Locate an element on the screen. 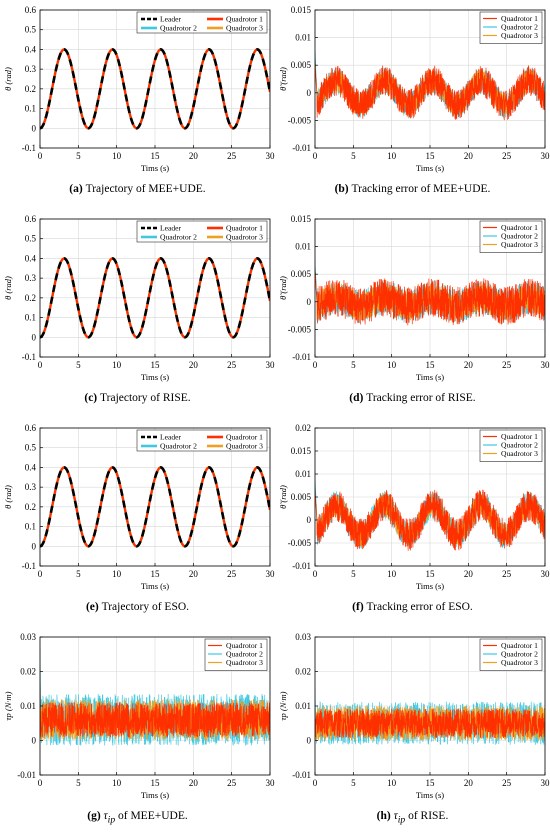  y-tick-label: 0.6 is located at coordinates (31, 10).